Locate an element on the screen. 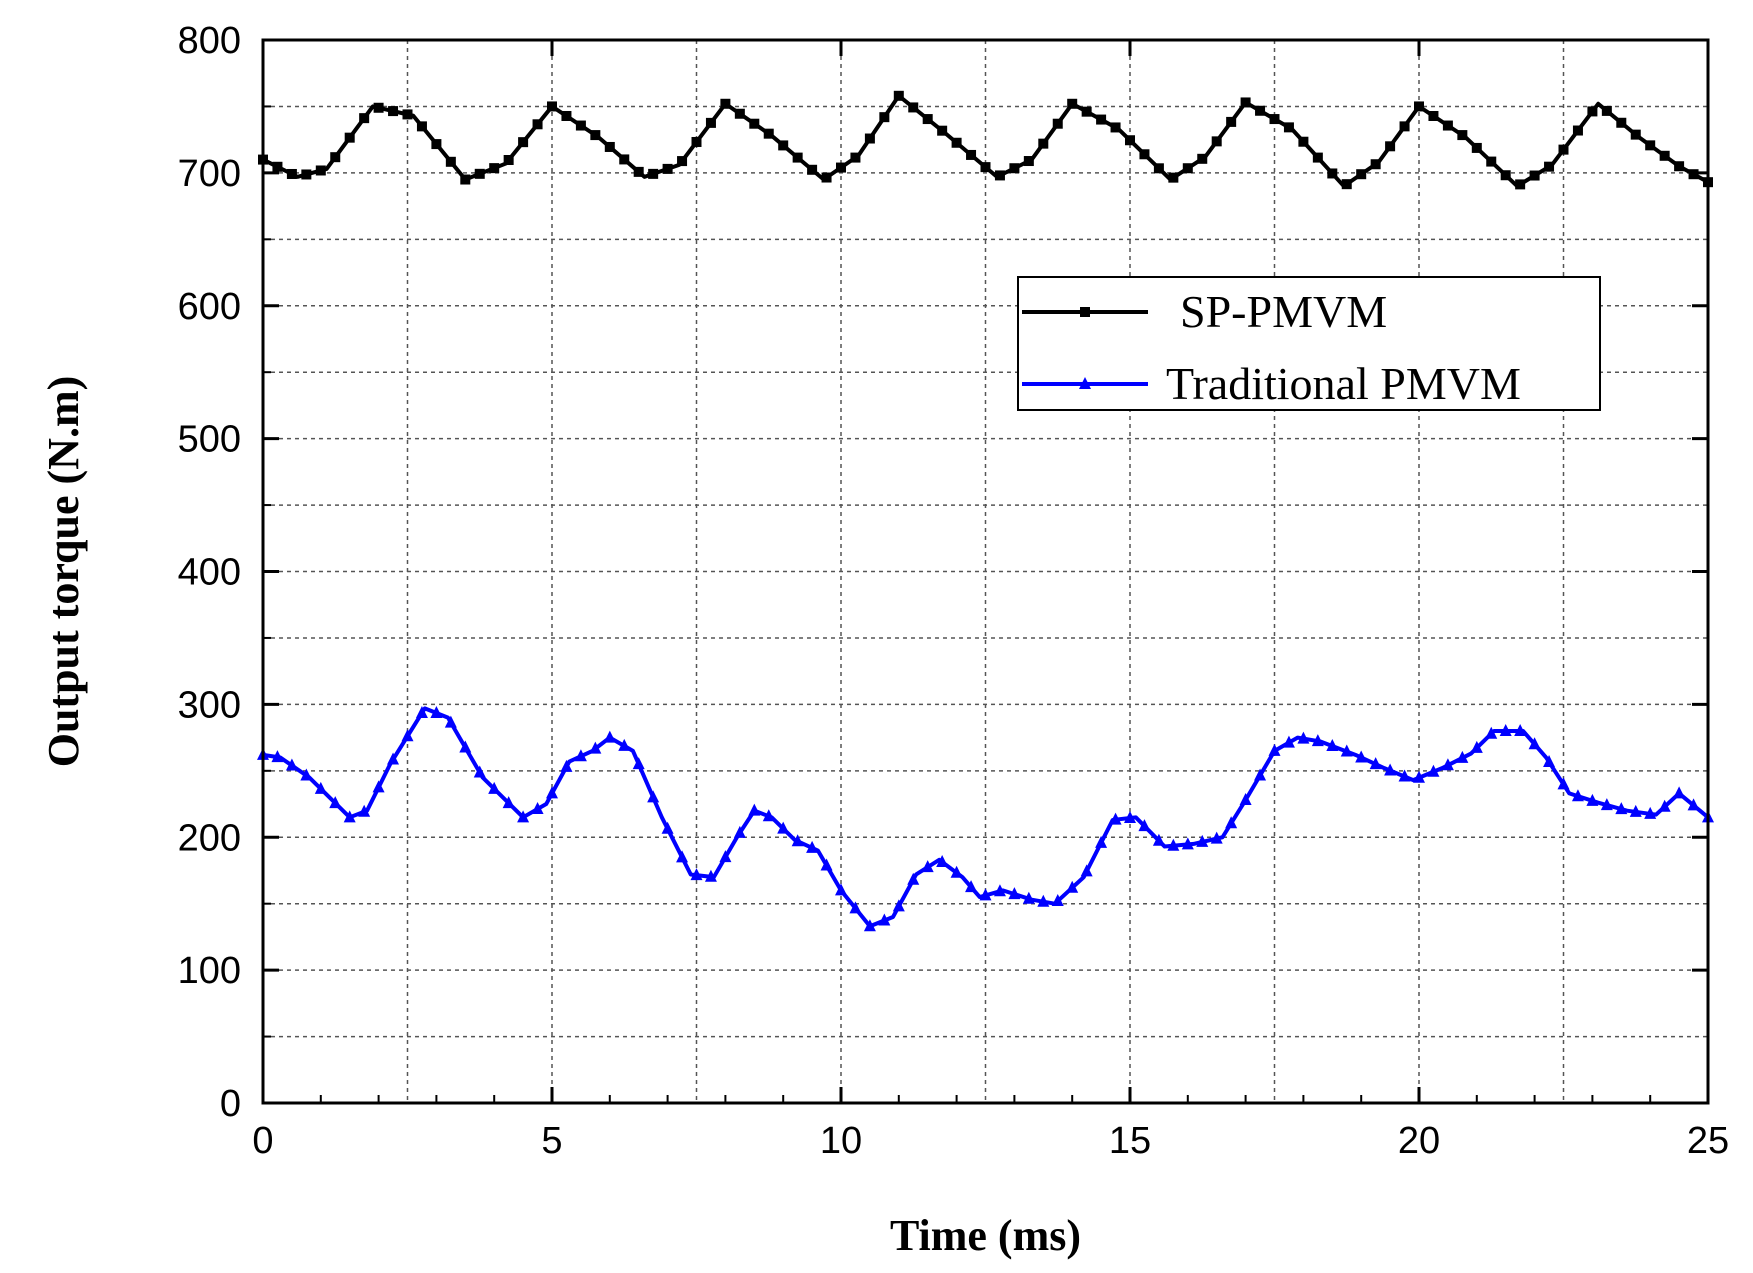  x-tick-label: 25 is located at coordinates (1708, 1141).